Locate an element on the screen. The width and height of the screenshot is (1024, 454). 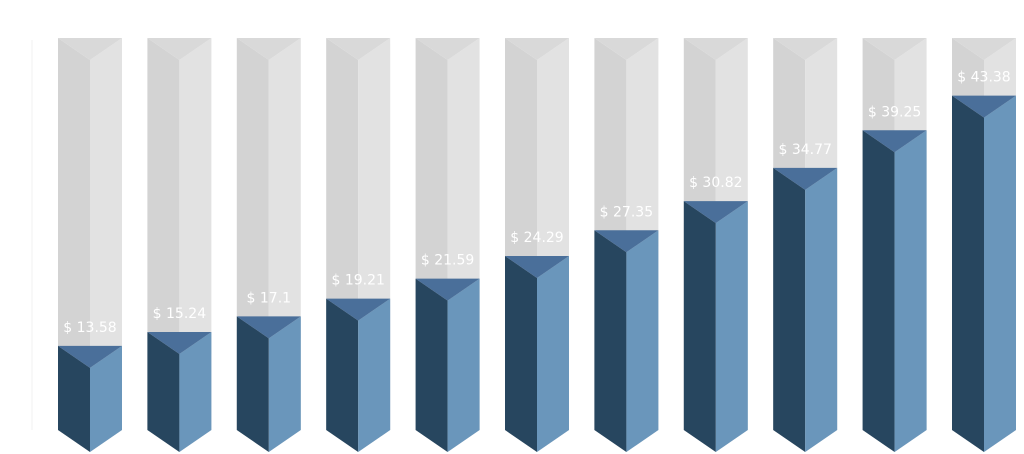
value-label: $ 34.77 is located at coordinates (804, 150).